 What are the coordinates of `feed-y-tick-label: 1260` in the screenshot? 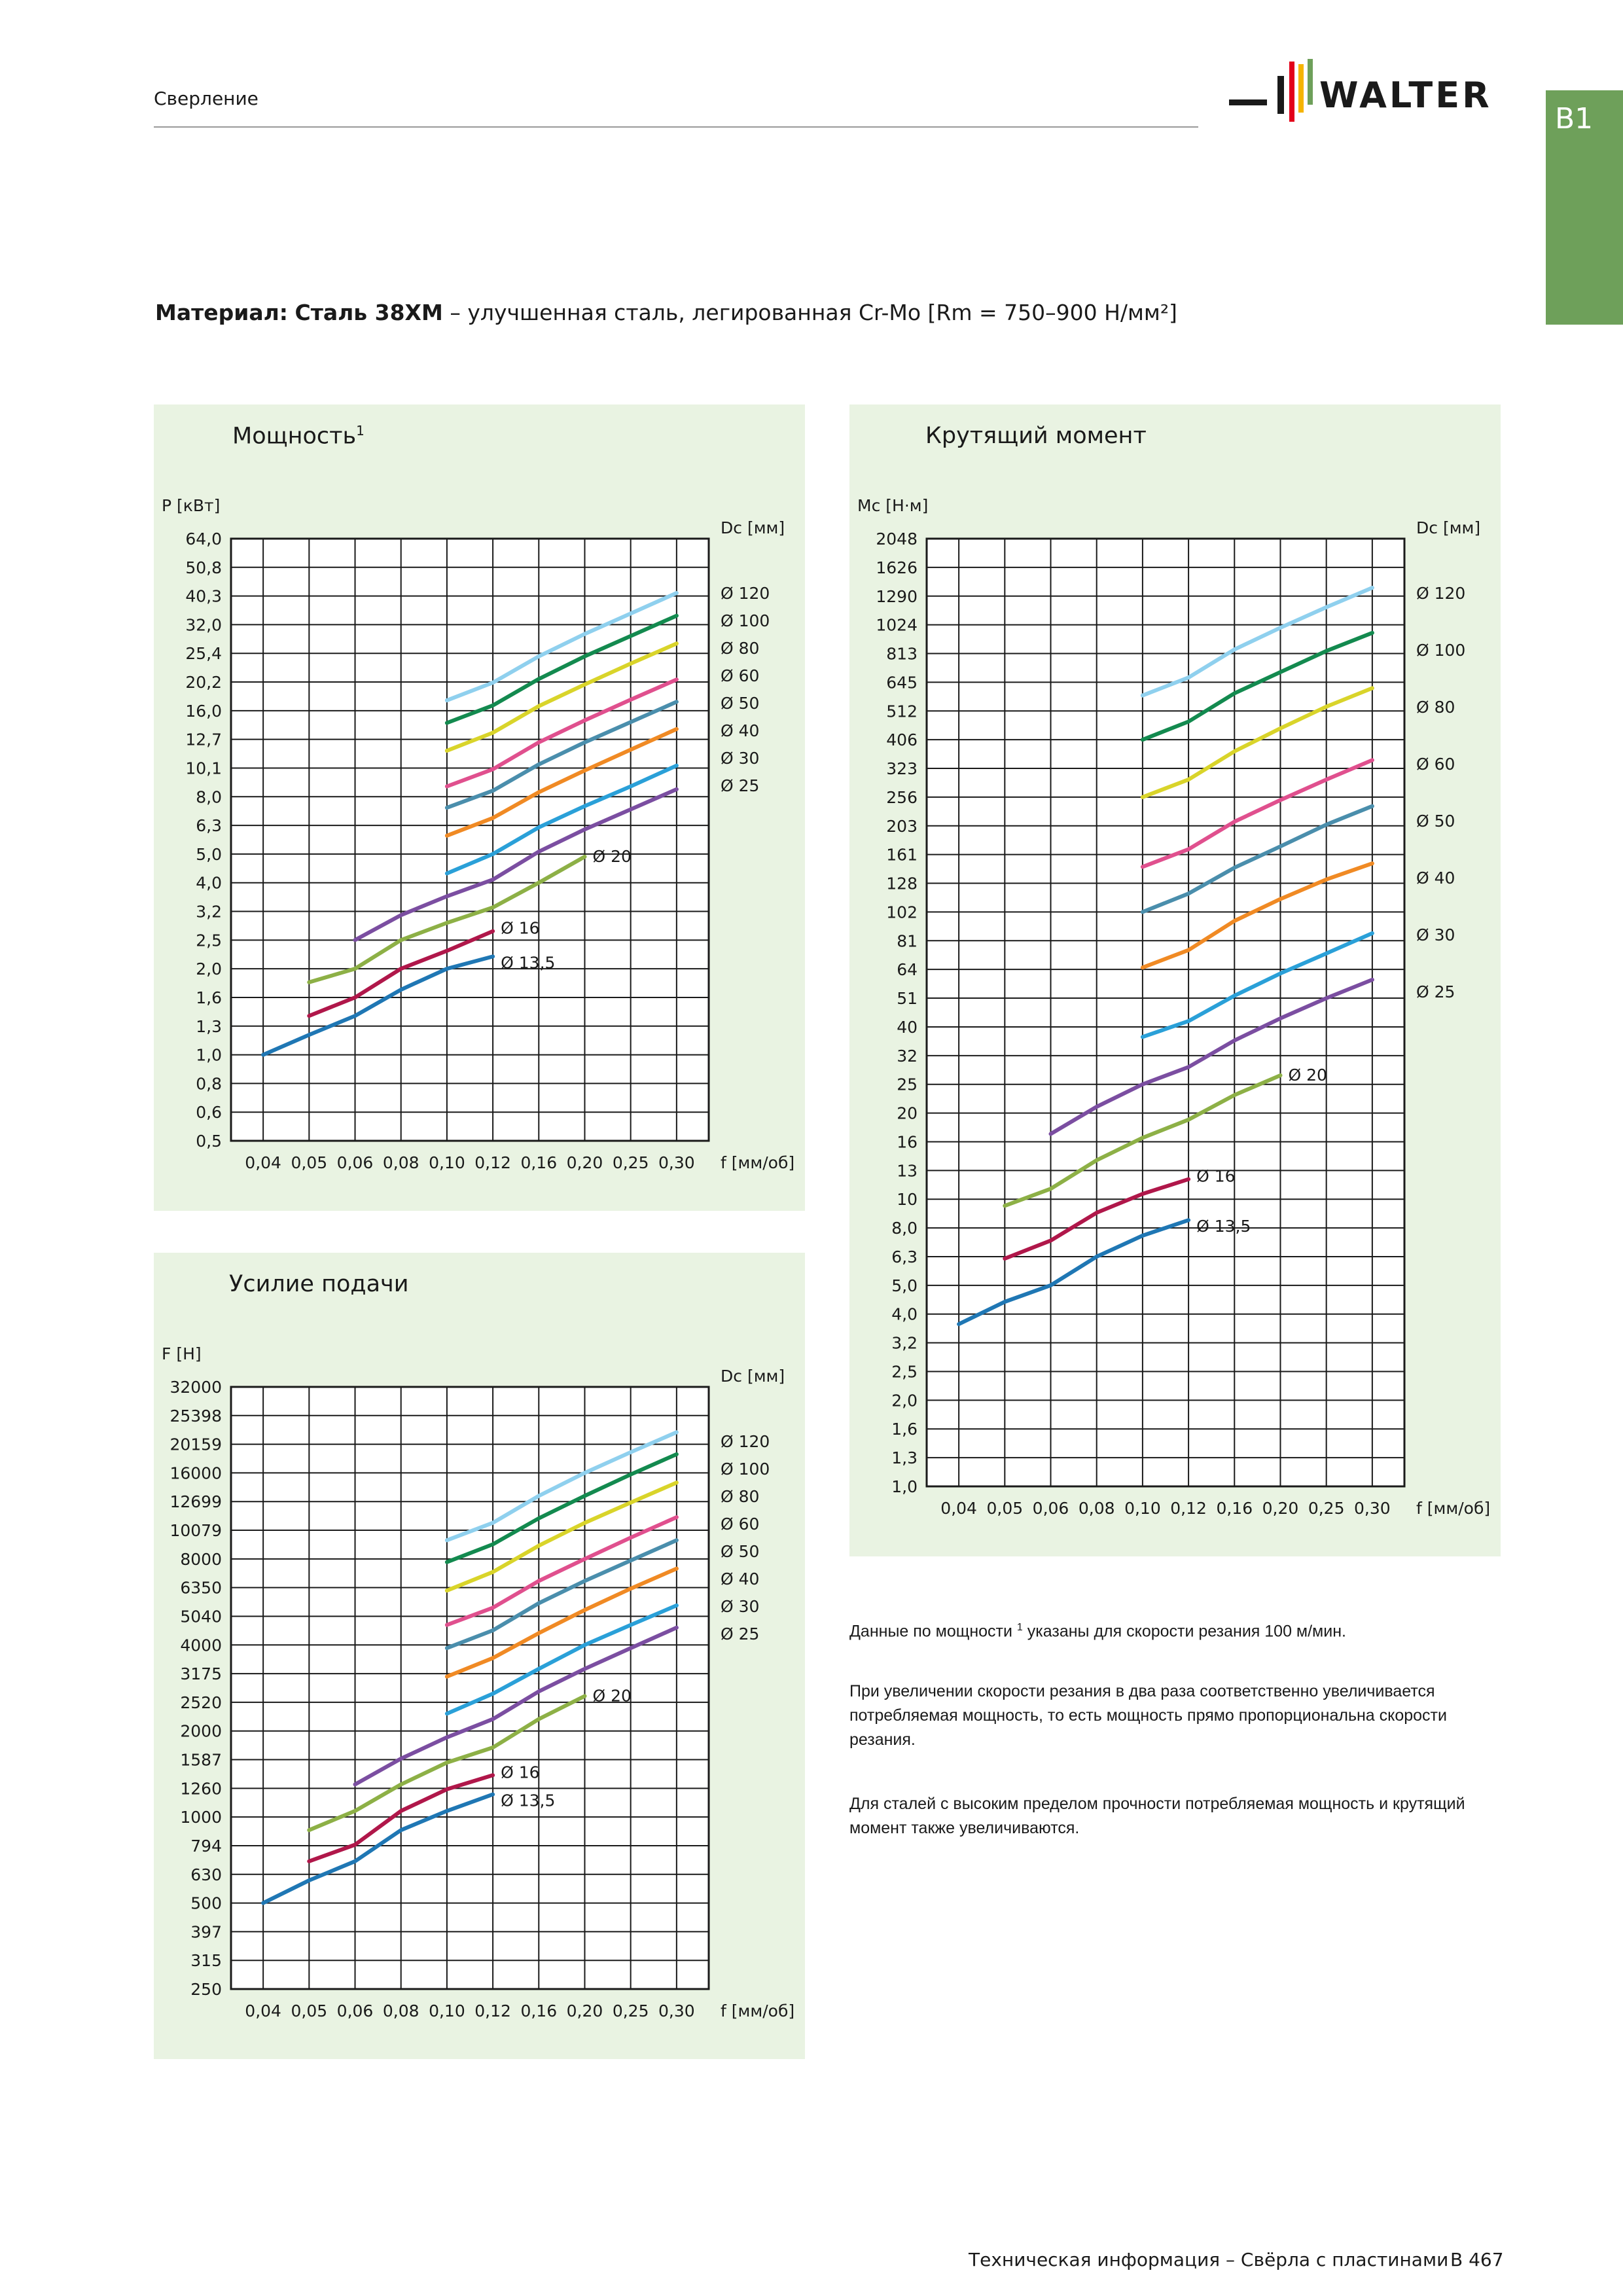 It's located at (201, 1788).